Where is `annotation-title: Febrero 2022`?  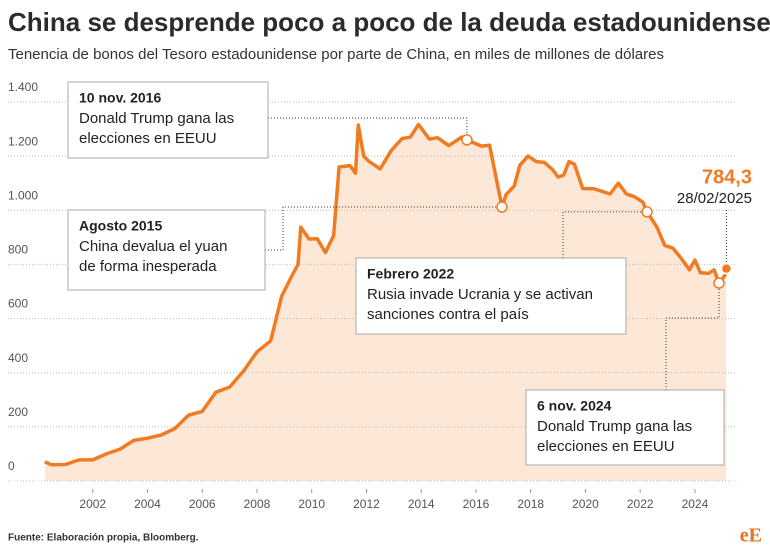
annotation-title: Febrero 2022 is located at coordinates (410, 274).